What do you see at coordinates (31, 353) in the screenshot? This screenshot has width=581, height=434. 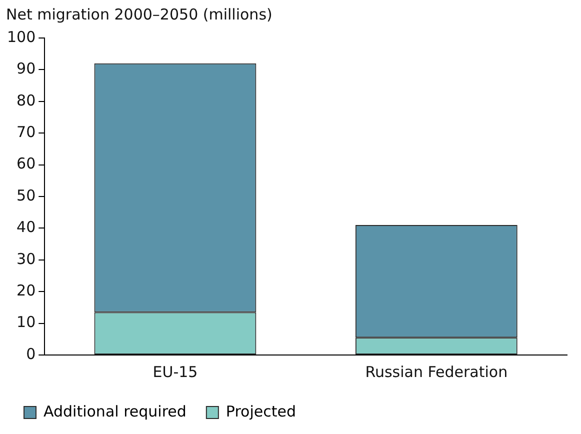 I see `y-tick-label: 0` at bounding box center [31, 353].